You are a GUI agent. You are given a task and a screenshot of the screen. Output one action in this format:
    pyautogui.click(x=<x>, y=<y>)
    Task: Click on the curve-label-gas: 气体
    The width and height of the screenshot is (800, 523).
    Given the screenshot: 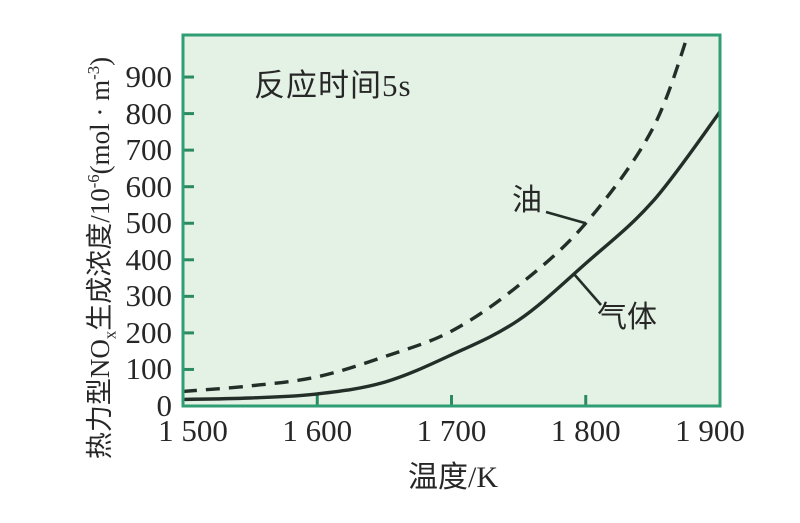 What is the action you would take?
    pyautogui.click(x=627, y=317)
    